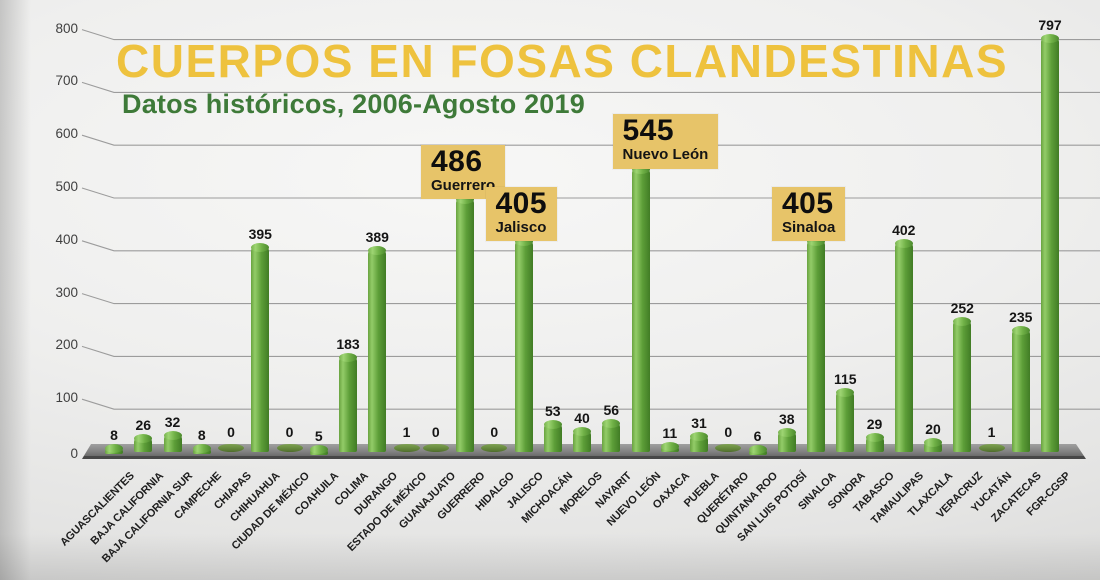 The height and width of the screenshot is (580, 1100). What do you see at coordinates (670, 433) in the screenshot?
I see `value-label: 11` at bounding box center [670, 433].